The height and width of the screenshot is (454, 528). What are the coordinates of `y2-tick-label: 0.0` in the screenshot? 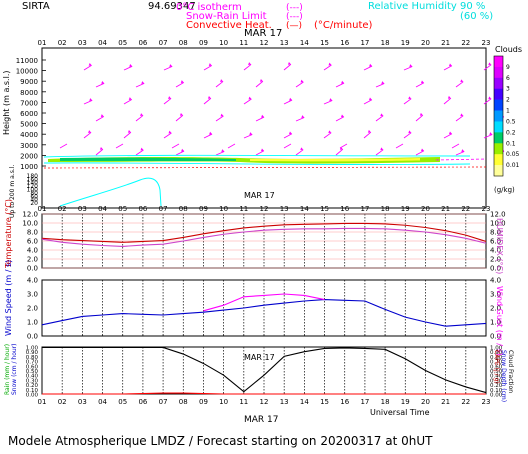 It's located at (495, 269).